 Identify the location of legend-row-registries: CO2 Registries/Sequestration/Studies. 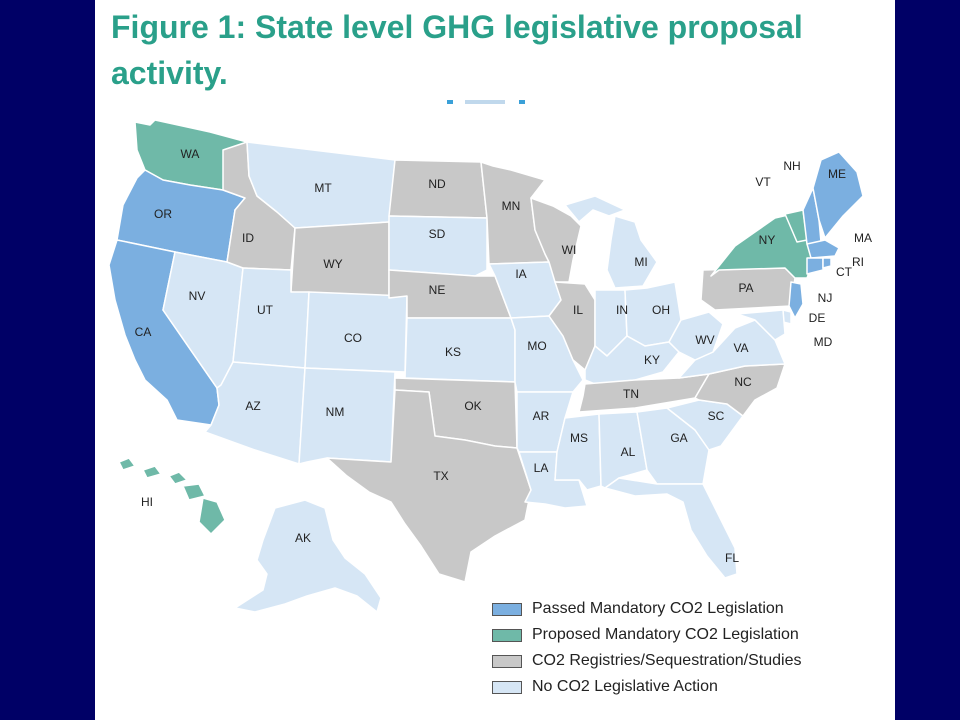
(692, 661).